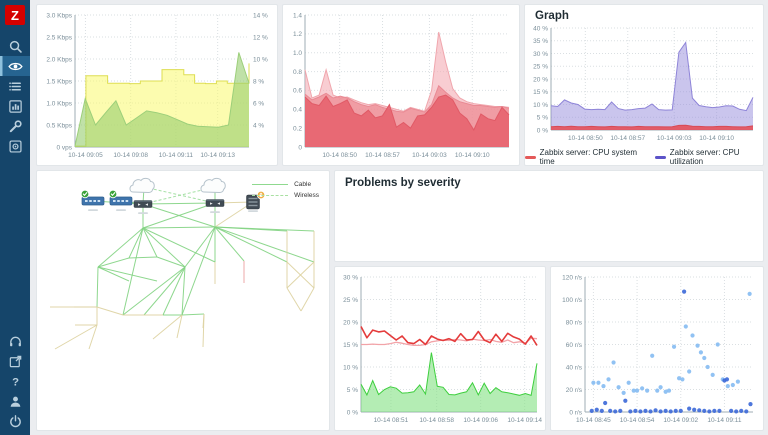  Describe the element at coordinates (542, 130) in the screenshot. I see `svg-text: 0 %` at that location.